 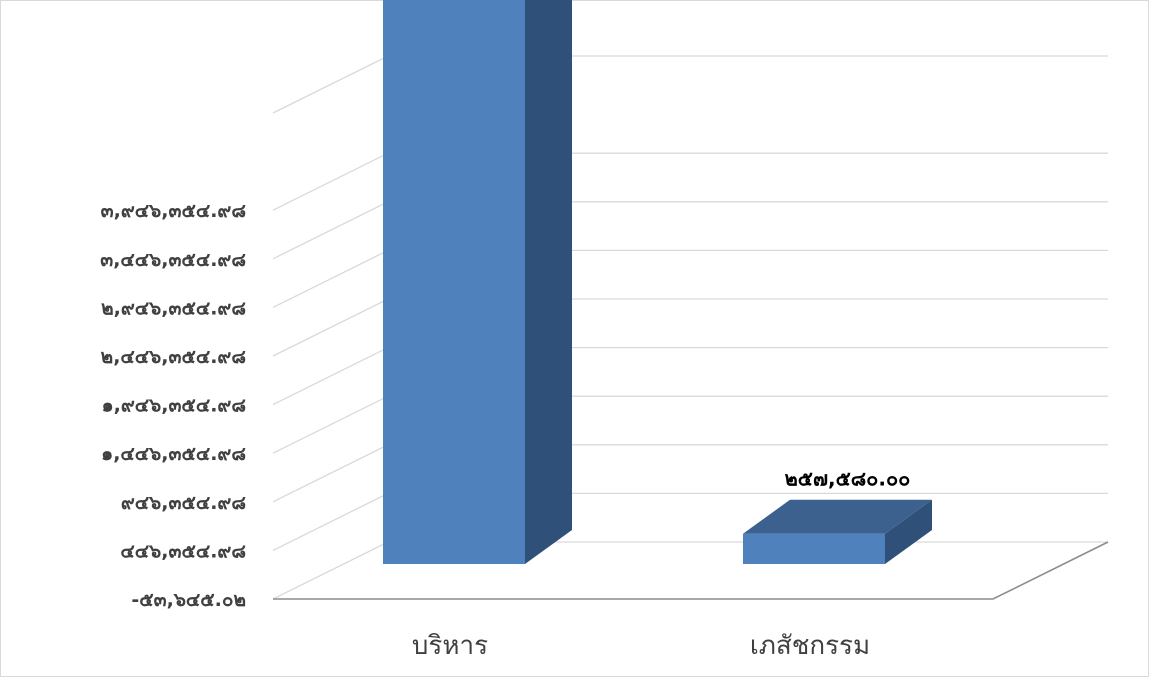 What do you see at coordinates (183, 503) in the screenshot?
I see `y-tick-label: ๙๔๖,๓๕๔.๙๘` at bounding box center [183, 503].